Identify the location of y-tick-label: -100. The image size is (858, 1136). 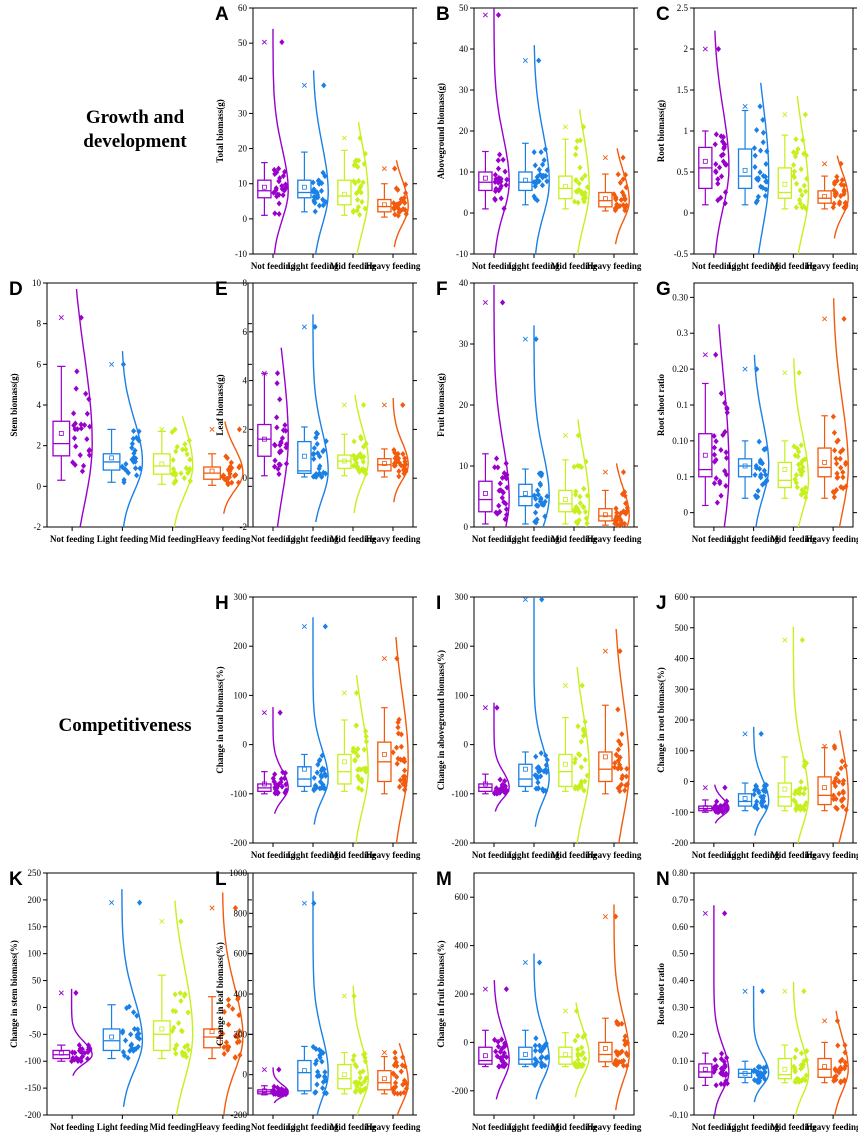
(680, 812).